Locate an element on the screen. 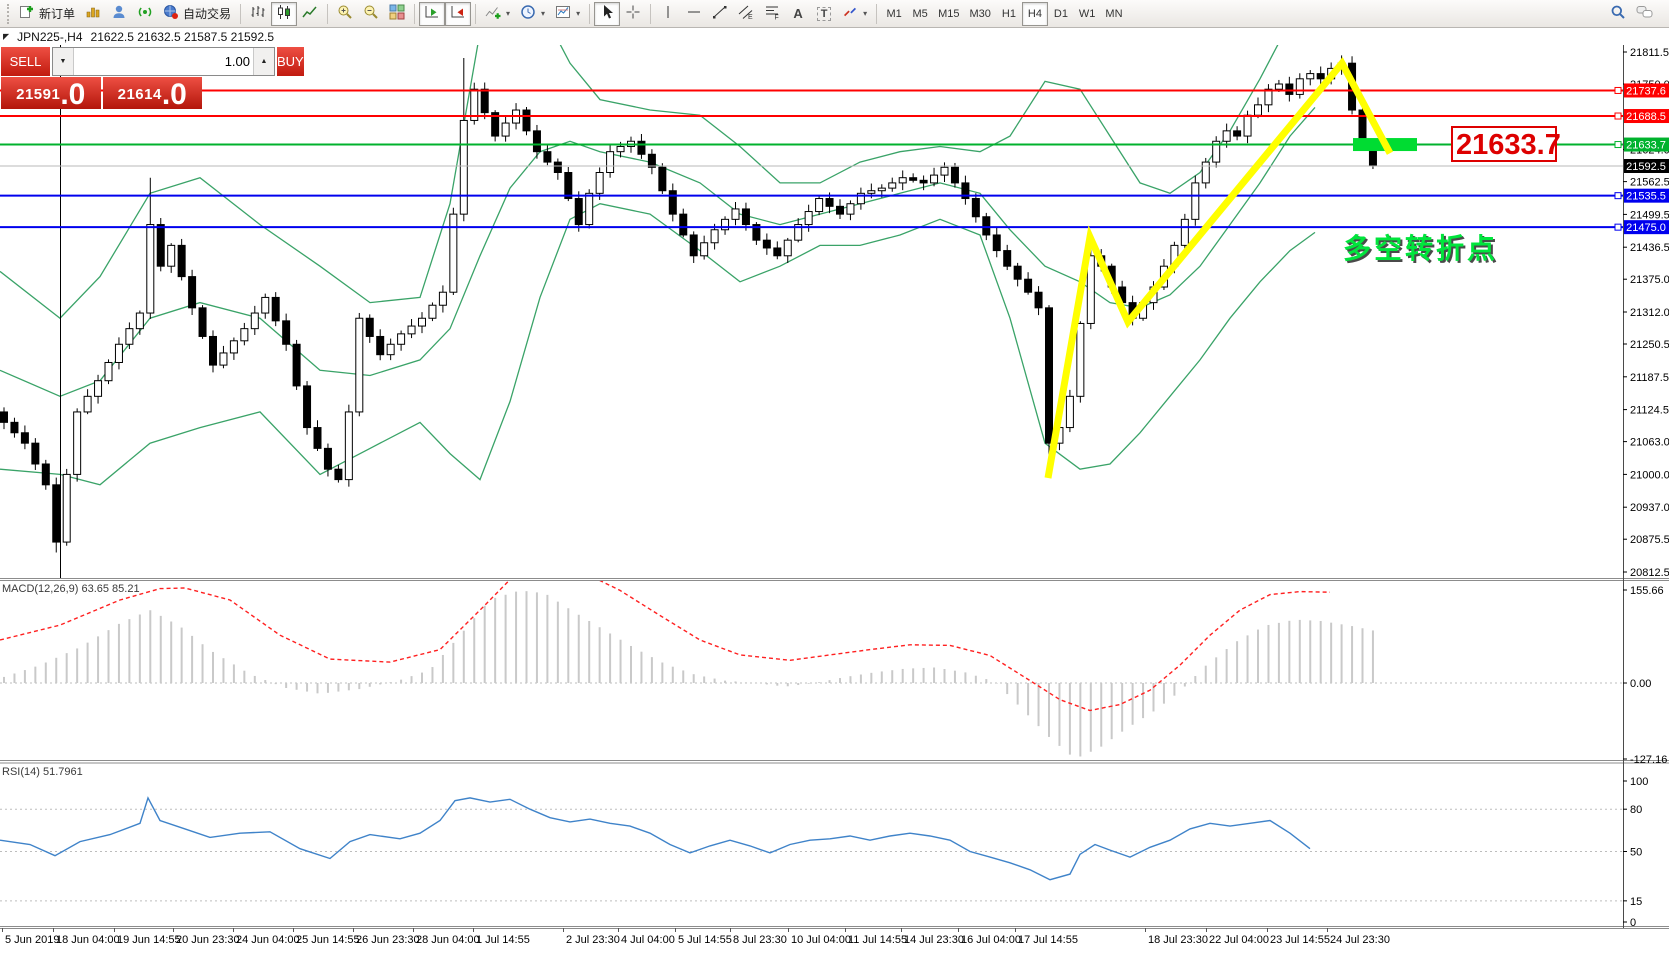  candlestick-chart-button is located at coordinates (284, 13).